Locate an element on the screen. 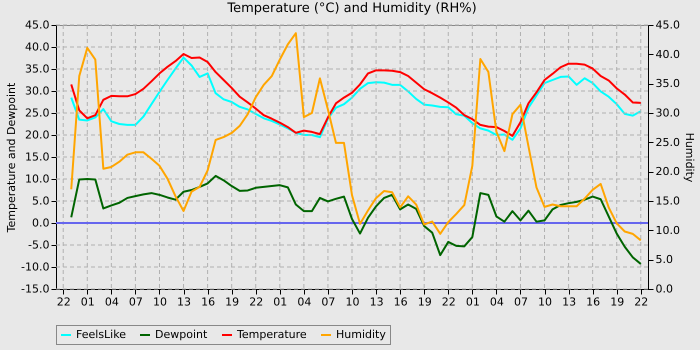 This screenshot has width=700, height=350. y2-tick-label: 15.0 is located at coordinates (668, 201).